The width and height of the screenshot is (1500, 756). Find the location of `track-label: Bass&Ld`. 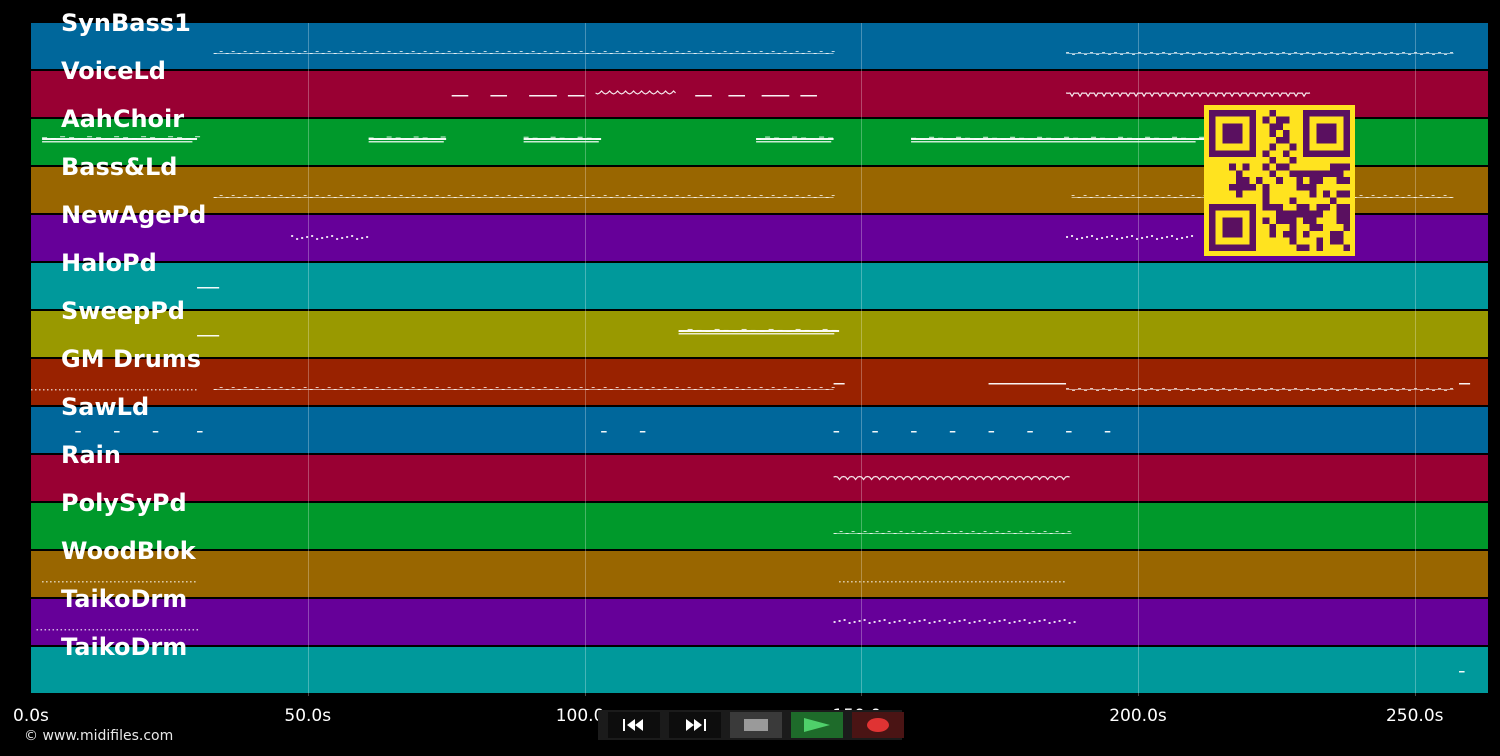

track-label: Bass&Ld is located at coordinates (119, 167).